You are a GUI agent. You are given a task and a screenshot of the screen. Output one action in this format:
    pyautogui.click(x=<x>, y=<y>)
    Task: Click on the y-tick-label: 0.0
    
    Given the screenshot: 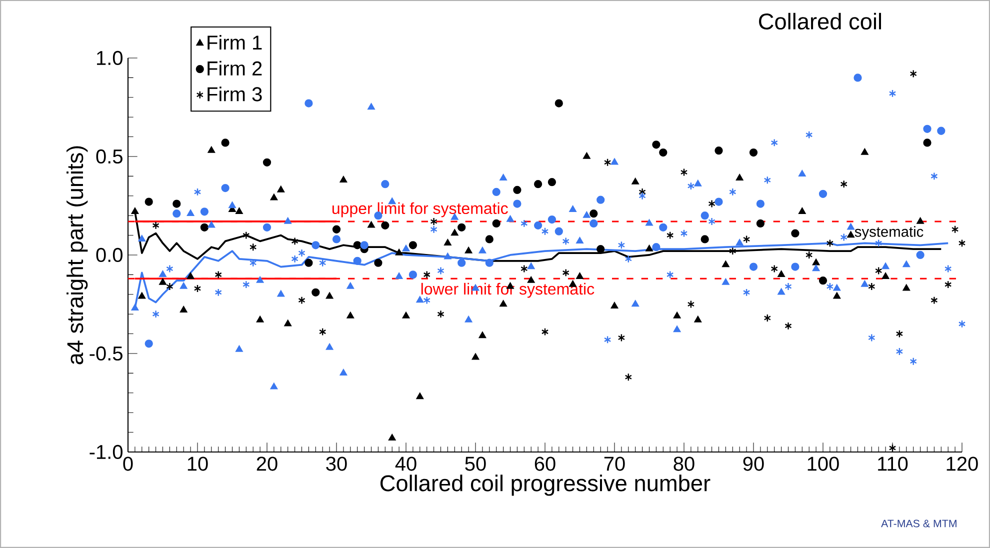 What is the action you would take?
    pyautogui.click(x=109, y=255)
    